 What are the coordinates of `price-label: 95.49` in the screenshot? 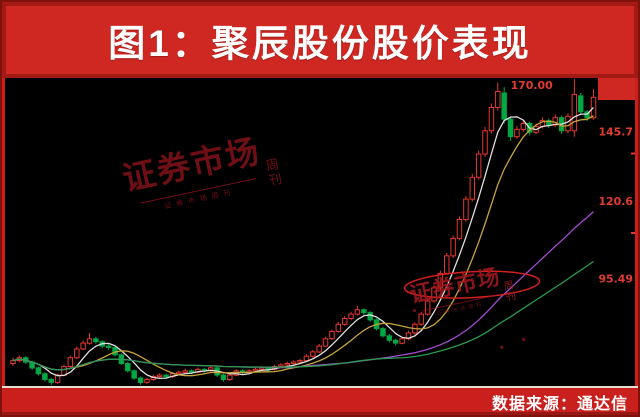 It's located at (615, 279).